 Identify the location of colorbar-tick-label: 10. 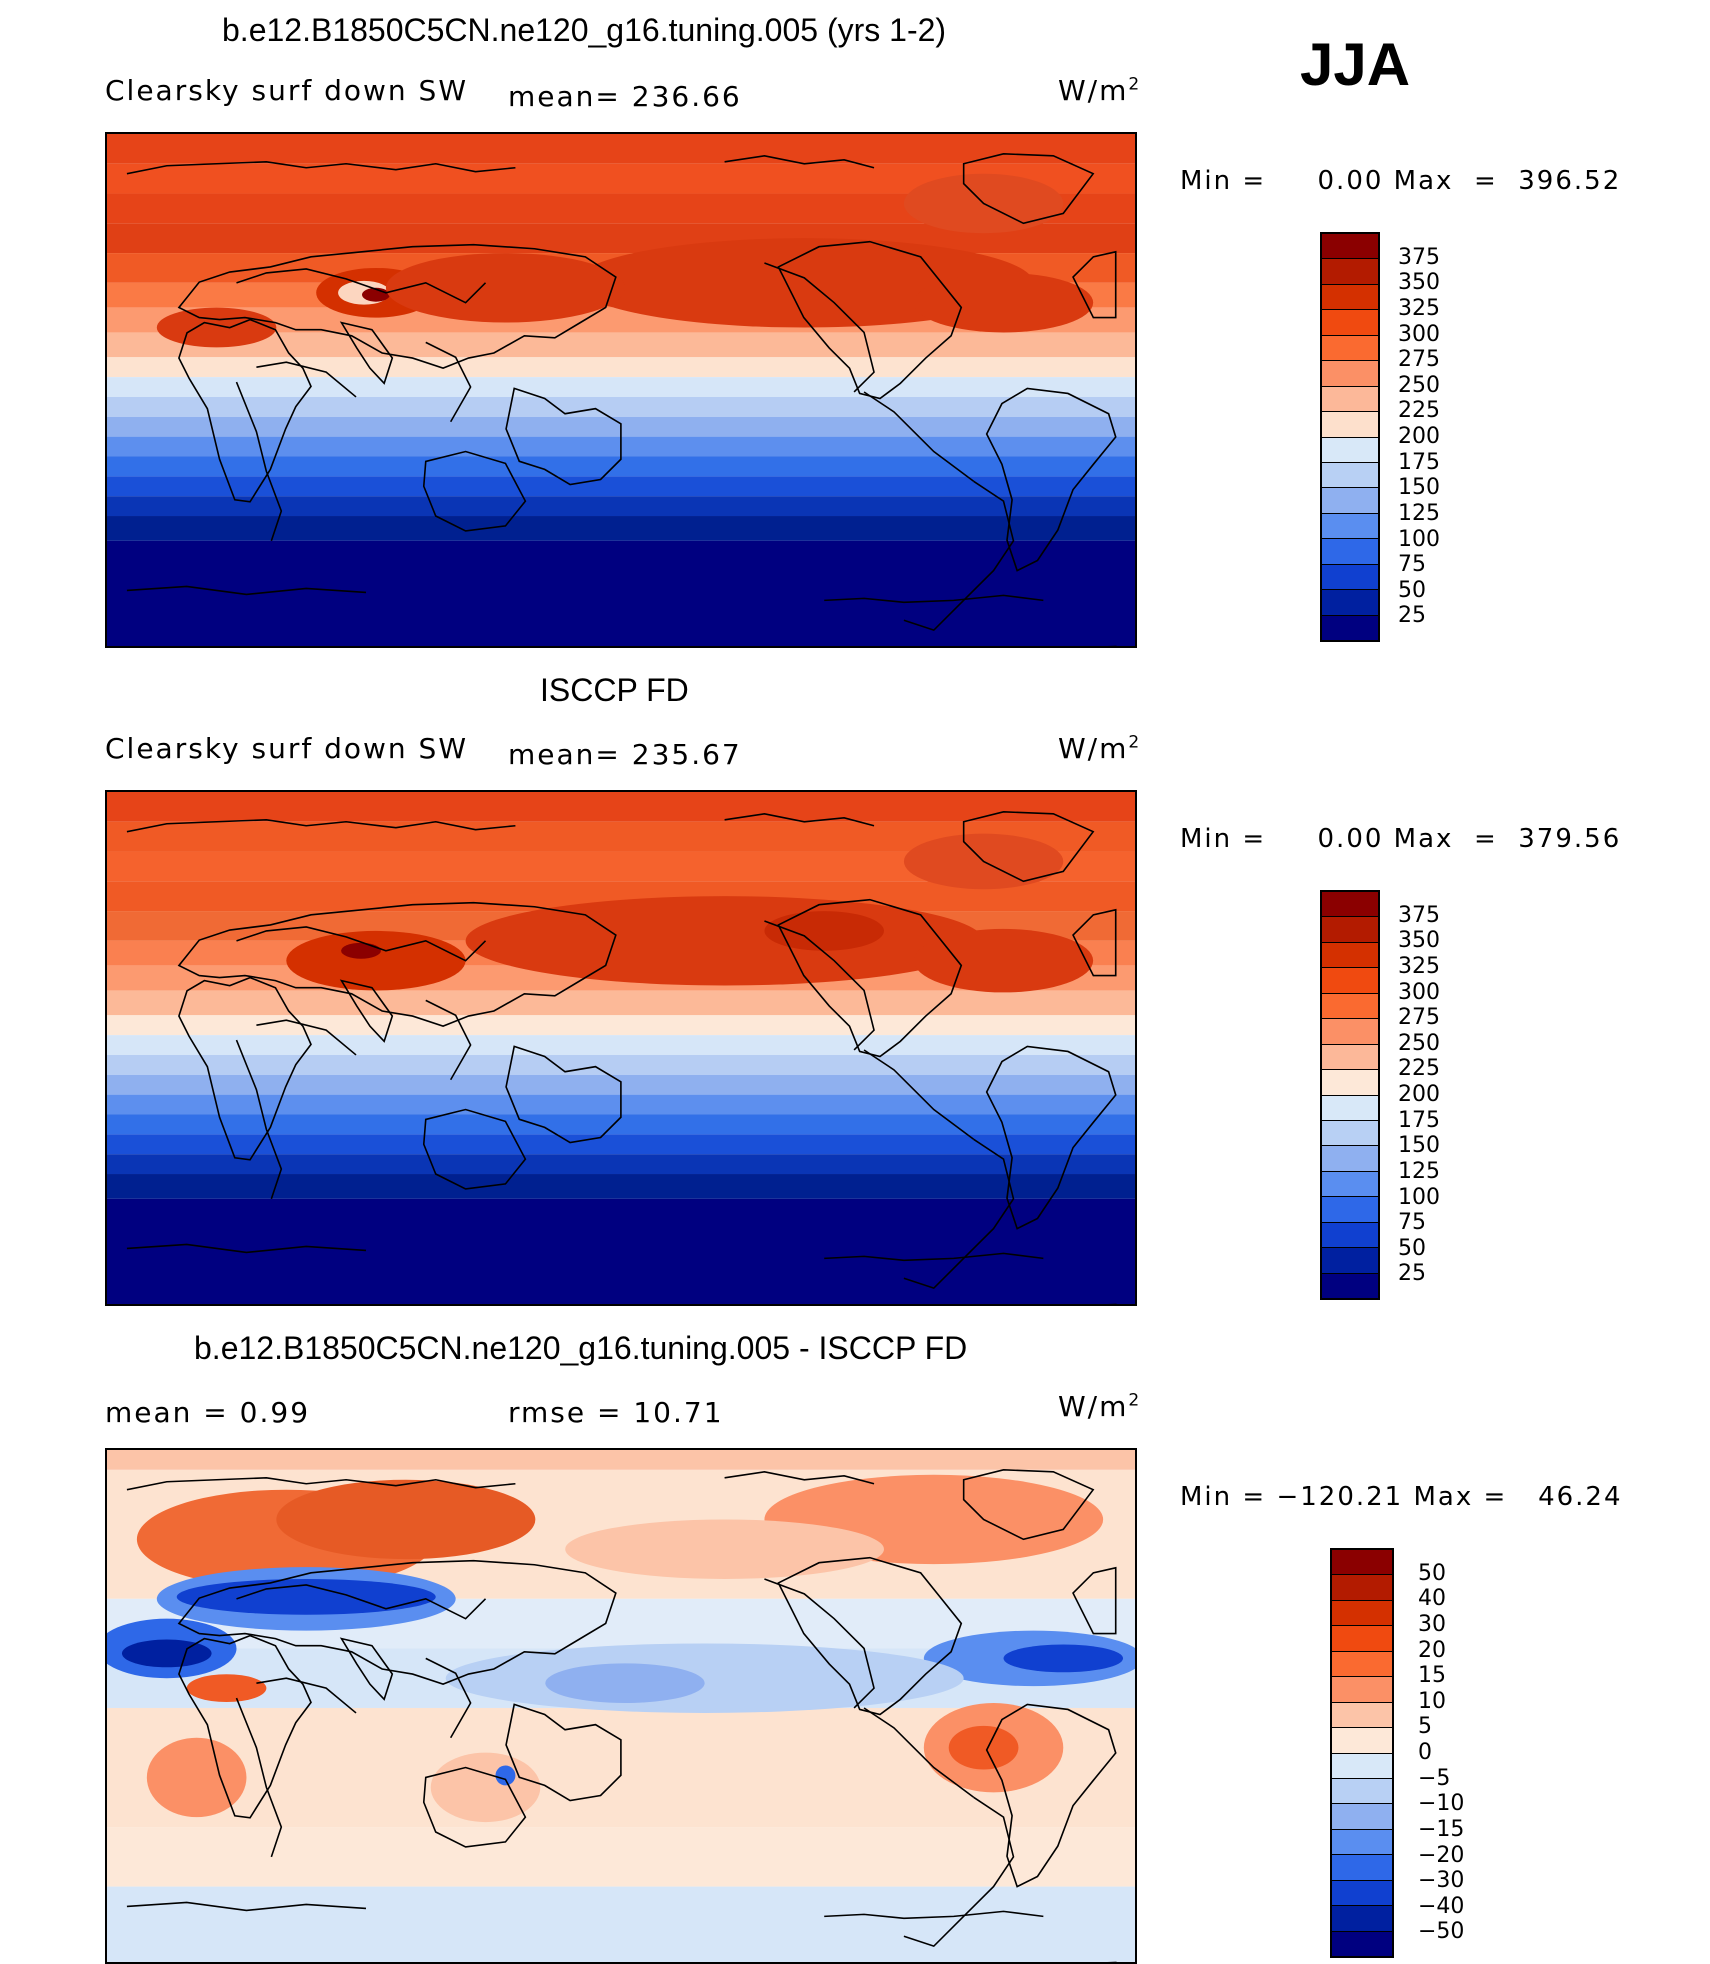
(1432, 1701).